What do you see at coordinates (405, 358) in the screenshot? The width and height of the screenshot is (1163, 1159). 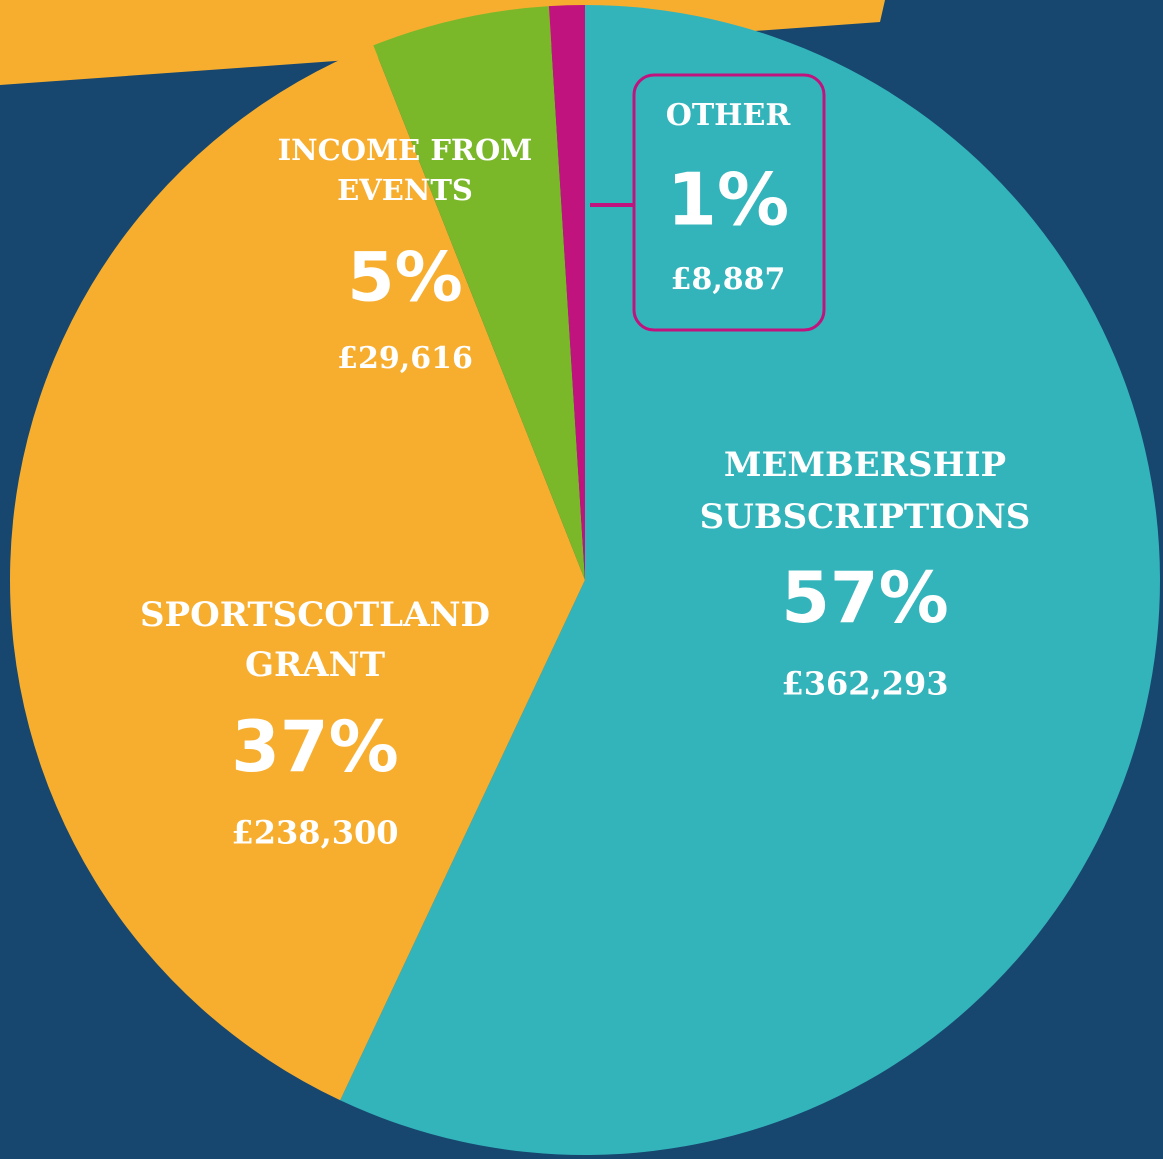 I see `slice-amount: £29,616` at bounding box center [405, 358].